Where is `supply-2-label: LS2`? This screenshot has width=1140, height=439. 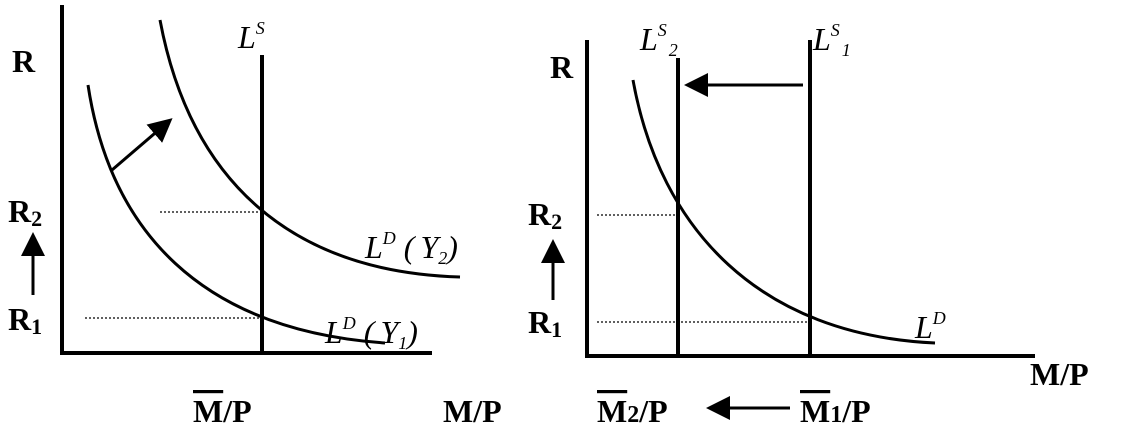 supply-2-label: LS2 is located at coordinates (658, 40).